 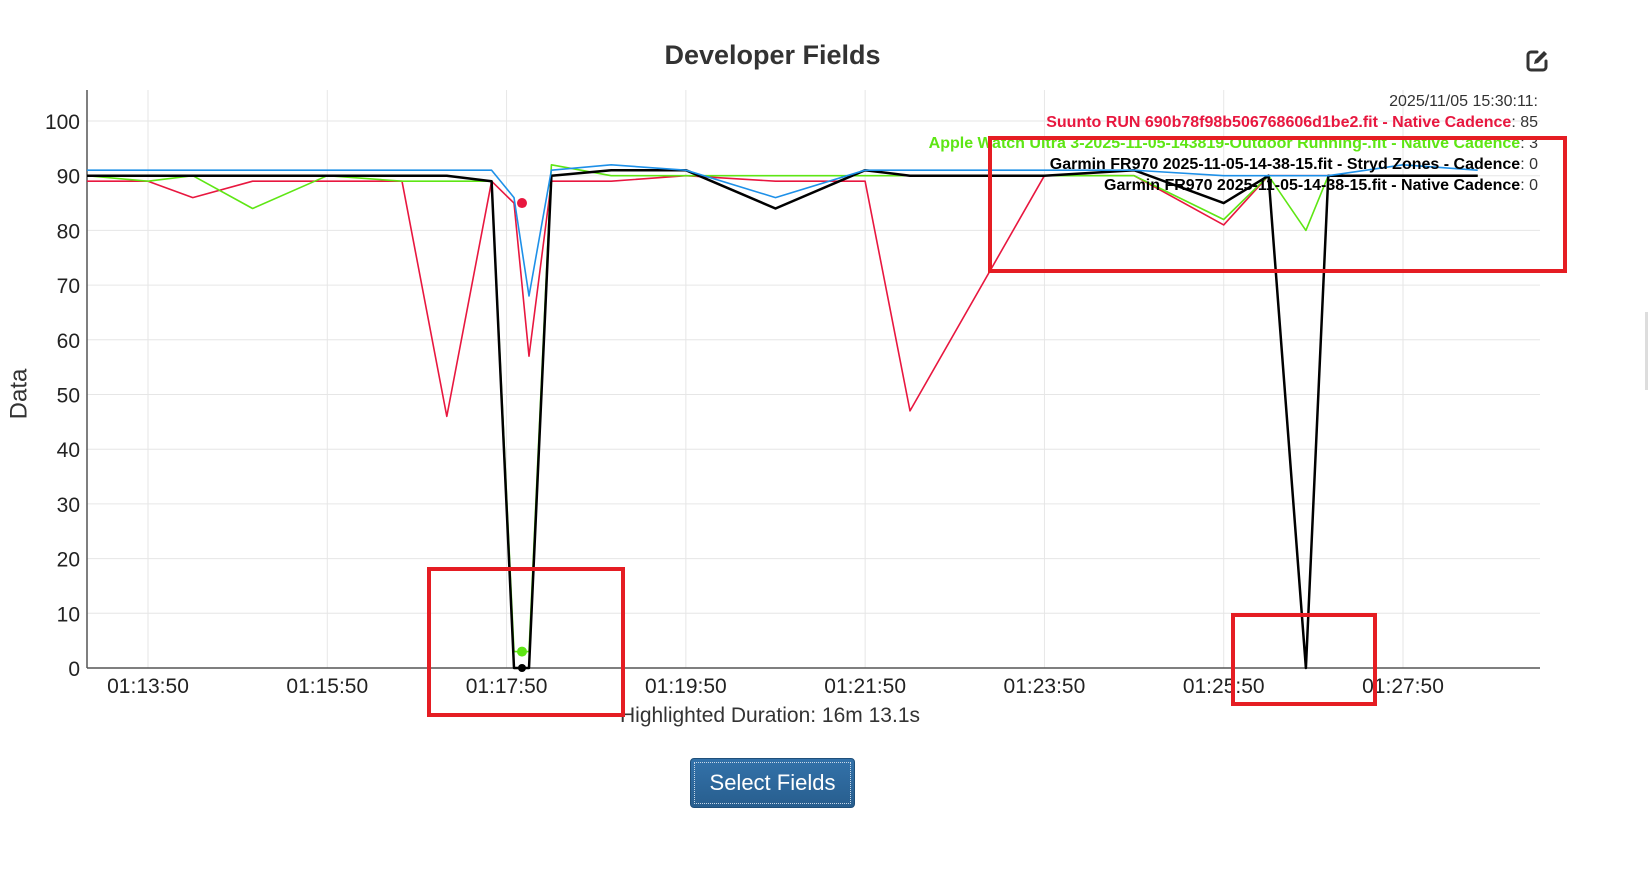 I want to click on svg-text: 01:17:50, so click(x=507, y=686).